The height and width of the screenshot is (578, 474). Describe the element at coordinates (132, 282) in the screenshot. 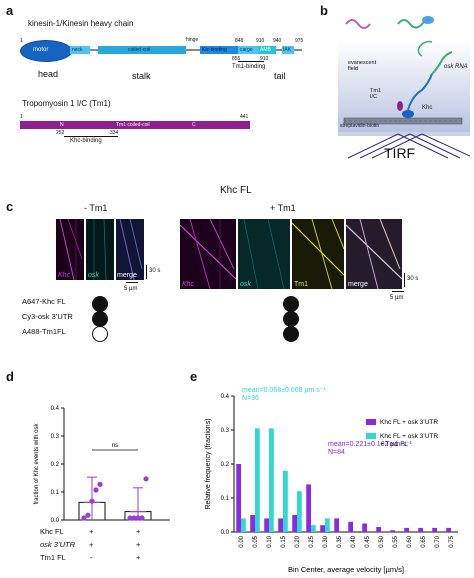

I see `space-scalebar-left` at that location.